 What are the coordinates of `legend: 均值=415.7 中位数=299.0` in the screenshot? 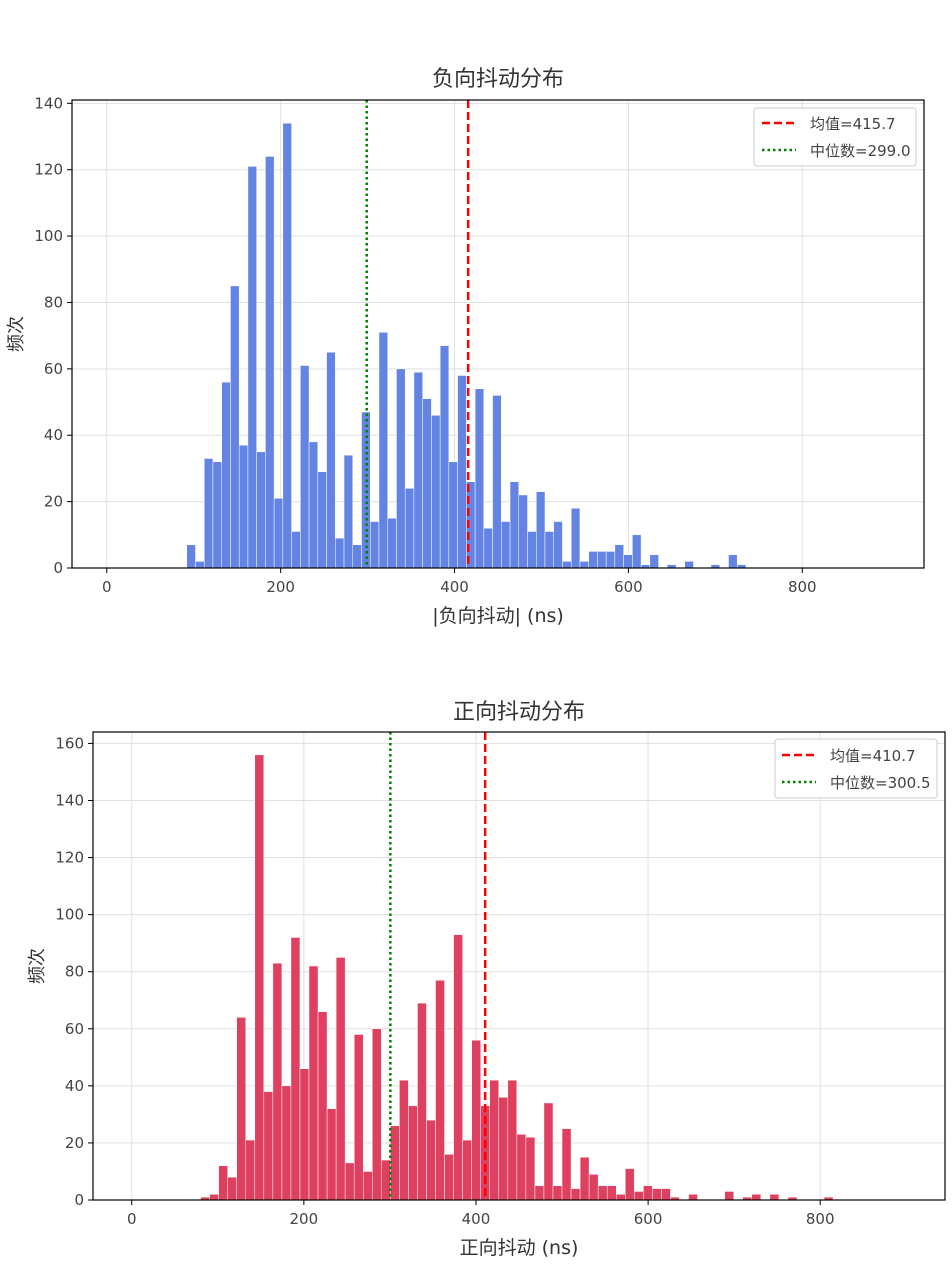 It's located at (835, 137).